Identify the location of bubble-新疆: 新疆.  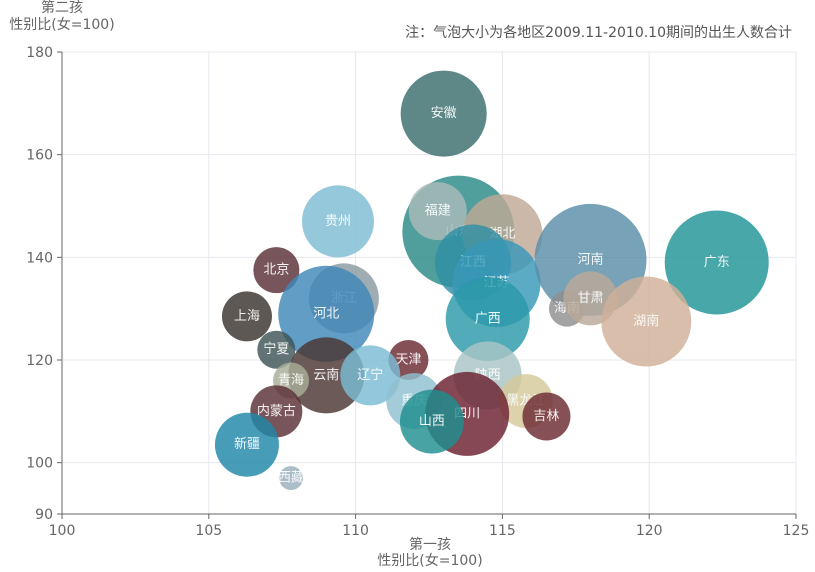
(246, 444).